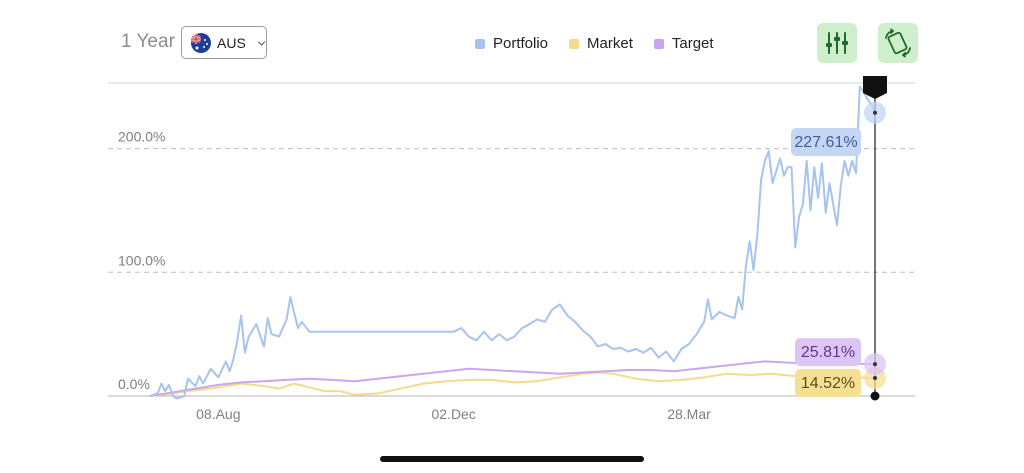 This screenshot has width=1024, height=473. Describe the element at coordinates (141, 260) in the screenshot. I see `y-tick-label: 100.0%` at that location.